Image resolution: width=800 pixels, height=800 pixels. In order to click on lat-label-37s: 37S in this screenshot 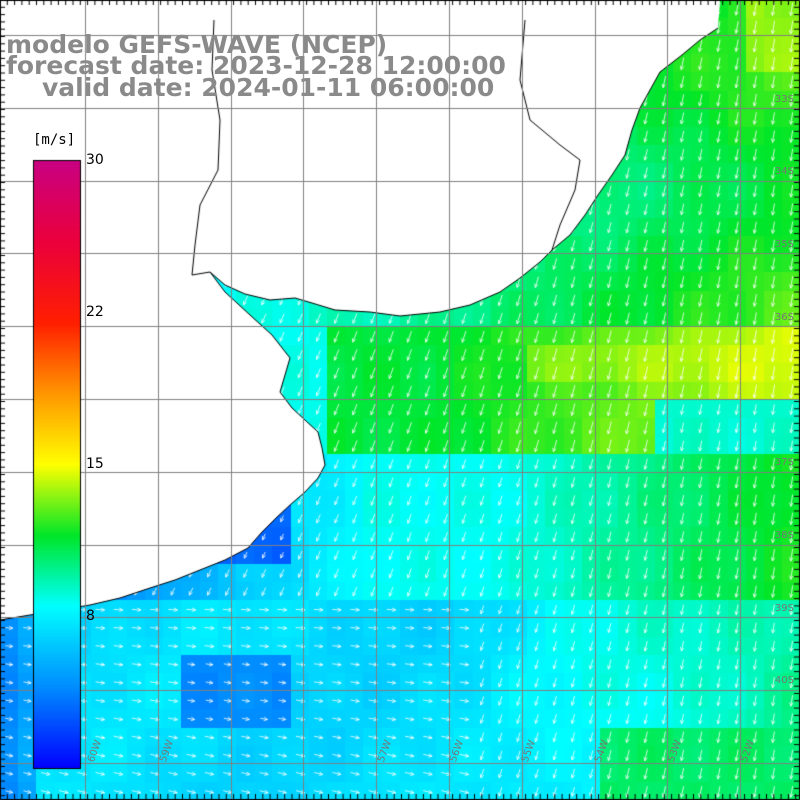, I will do `click(784, 462)`.